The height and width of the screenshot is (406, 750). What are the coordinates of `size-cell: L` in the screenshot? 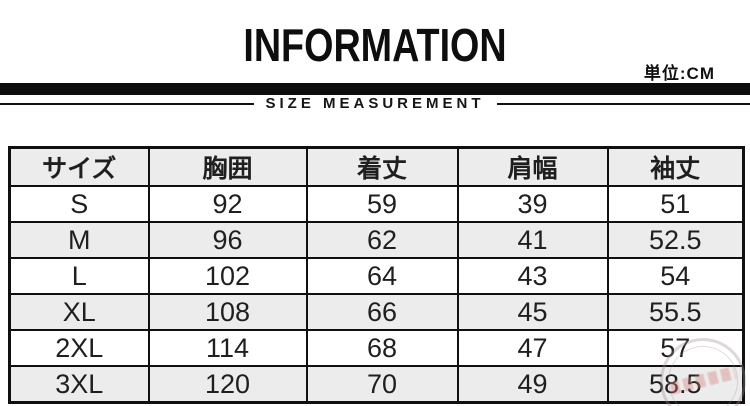 It's located at (79, 276).